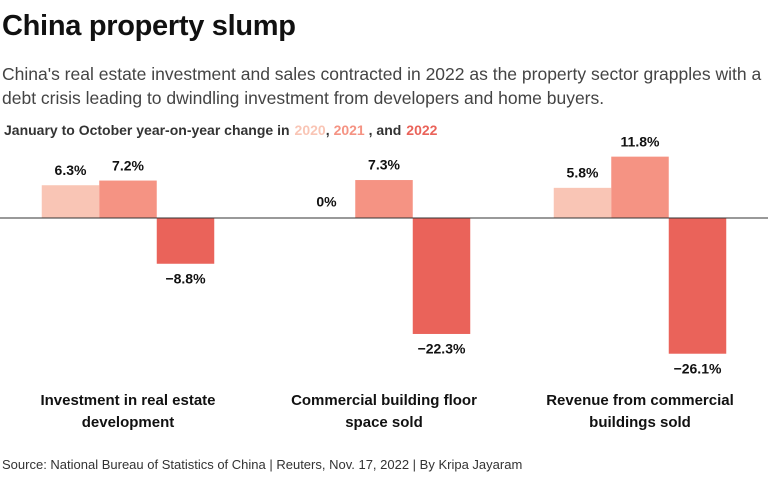  What do you see at coordinates (421, 130) in the screenshot?
I see `legend-entry: 2022` at bounding box center [421, 130].